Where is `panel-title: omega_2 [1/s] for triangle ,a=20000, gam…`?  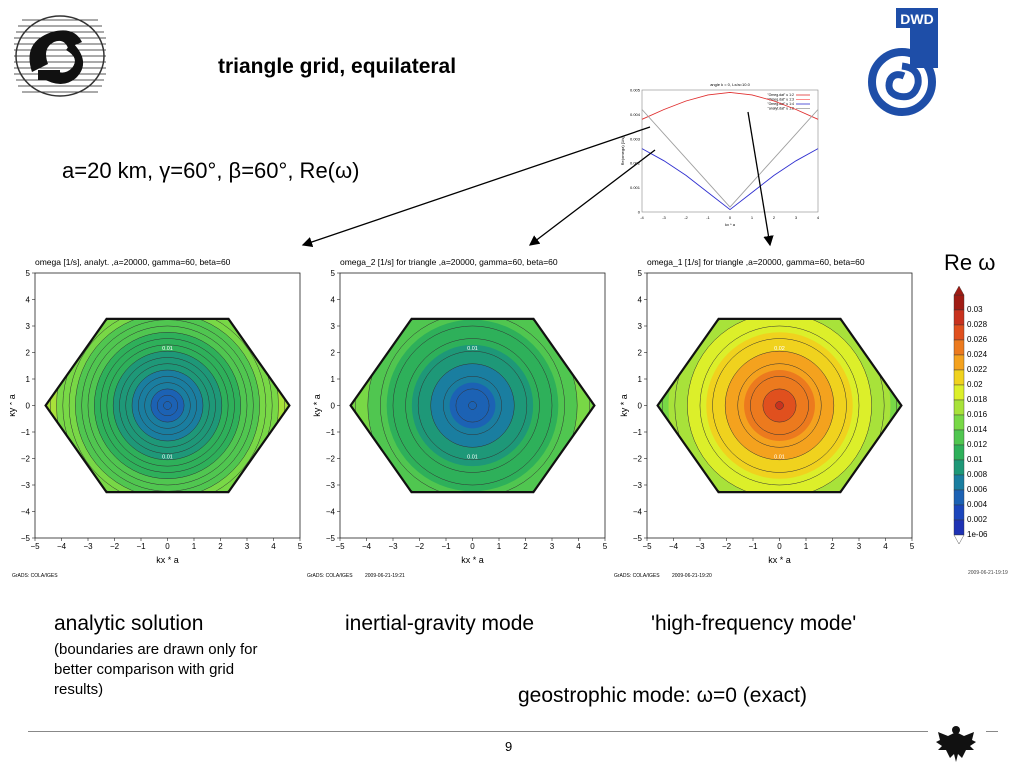 panel-title: omega_2 [1/s] for triangle ,a=20000, gam… is located at coordinates (449, 262).